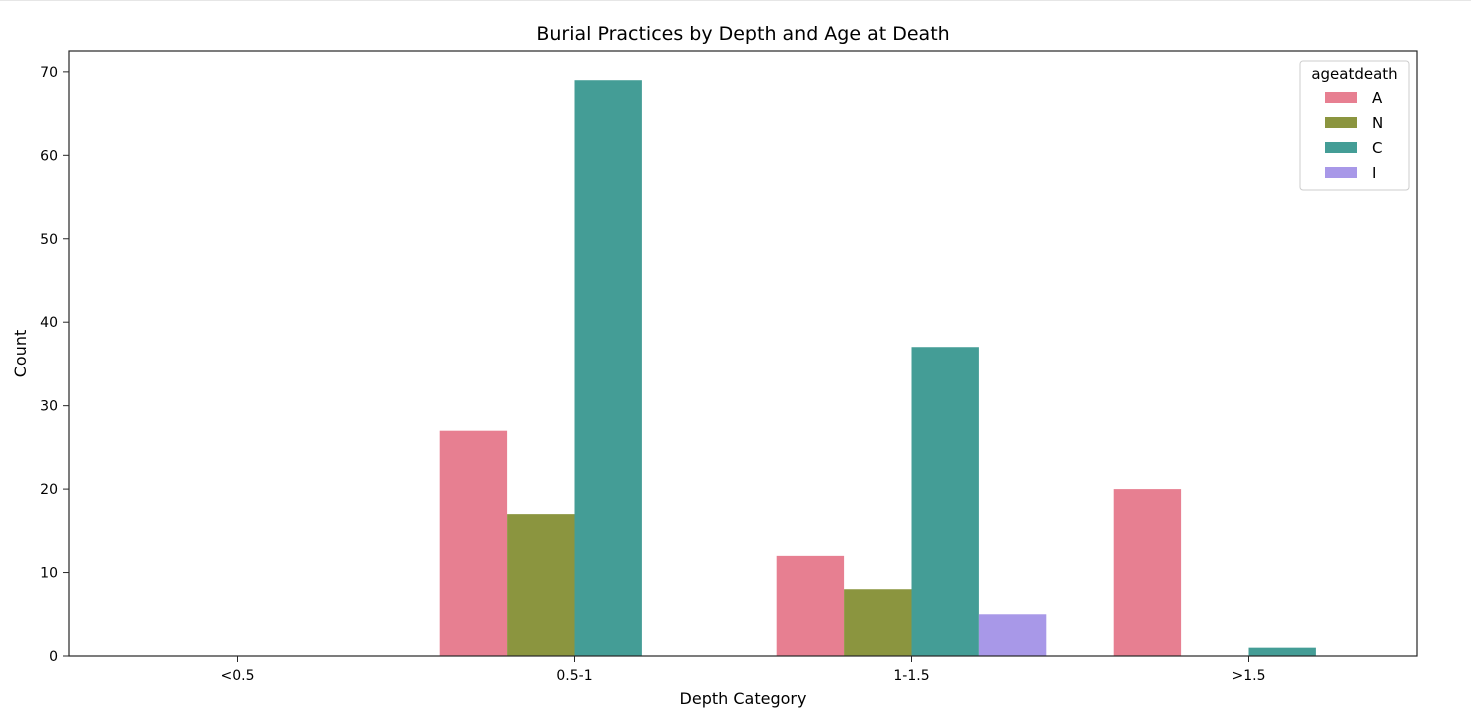 The height and width of the screenshot is (720, 1471). What do you see at coordinates (735, 0) in the screenshot?
I see `top-divider` at bounding box center [735, 0].